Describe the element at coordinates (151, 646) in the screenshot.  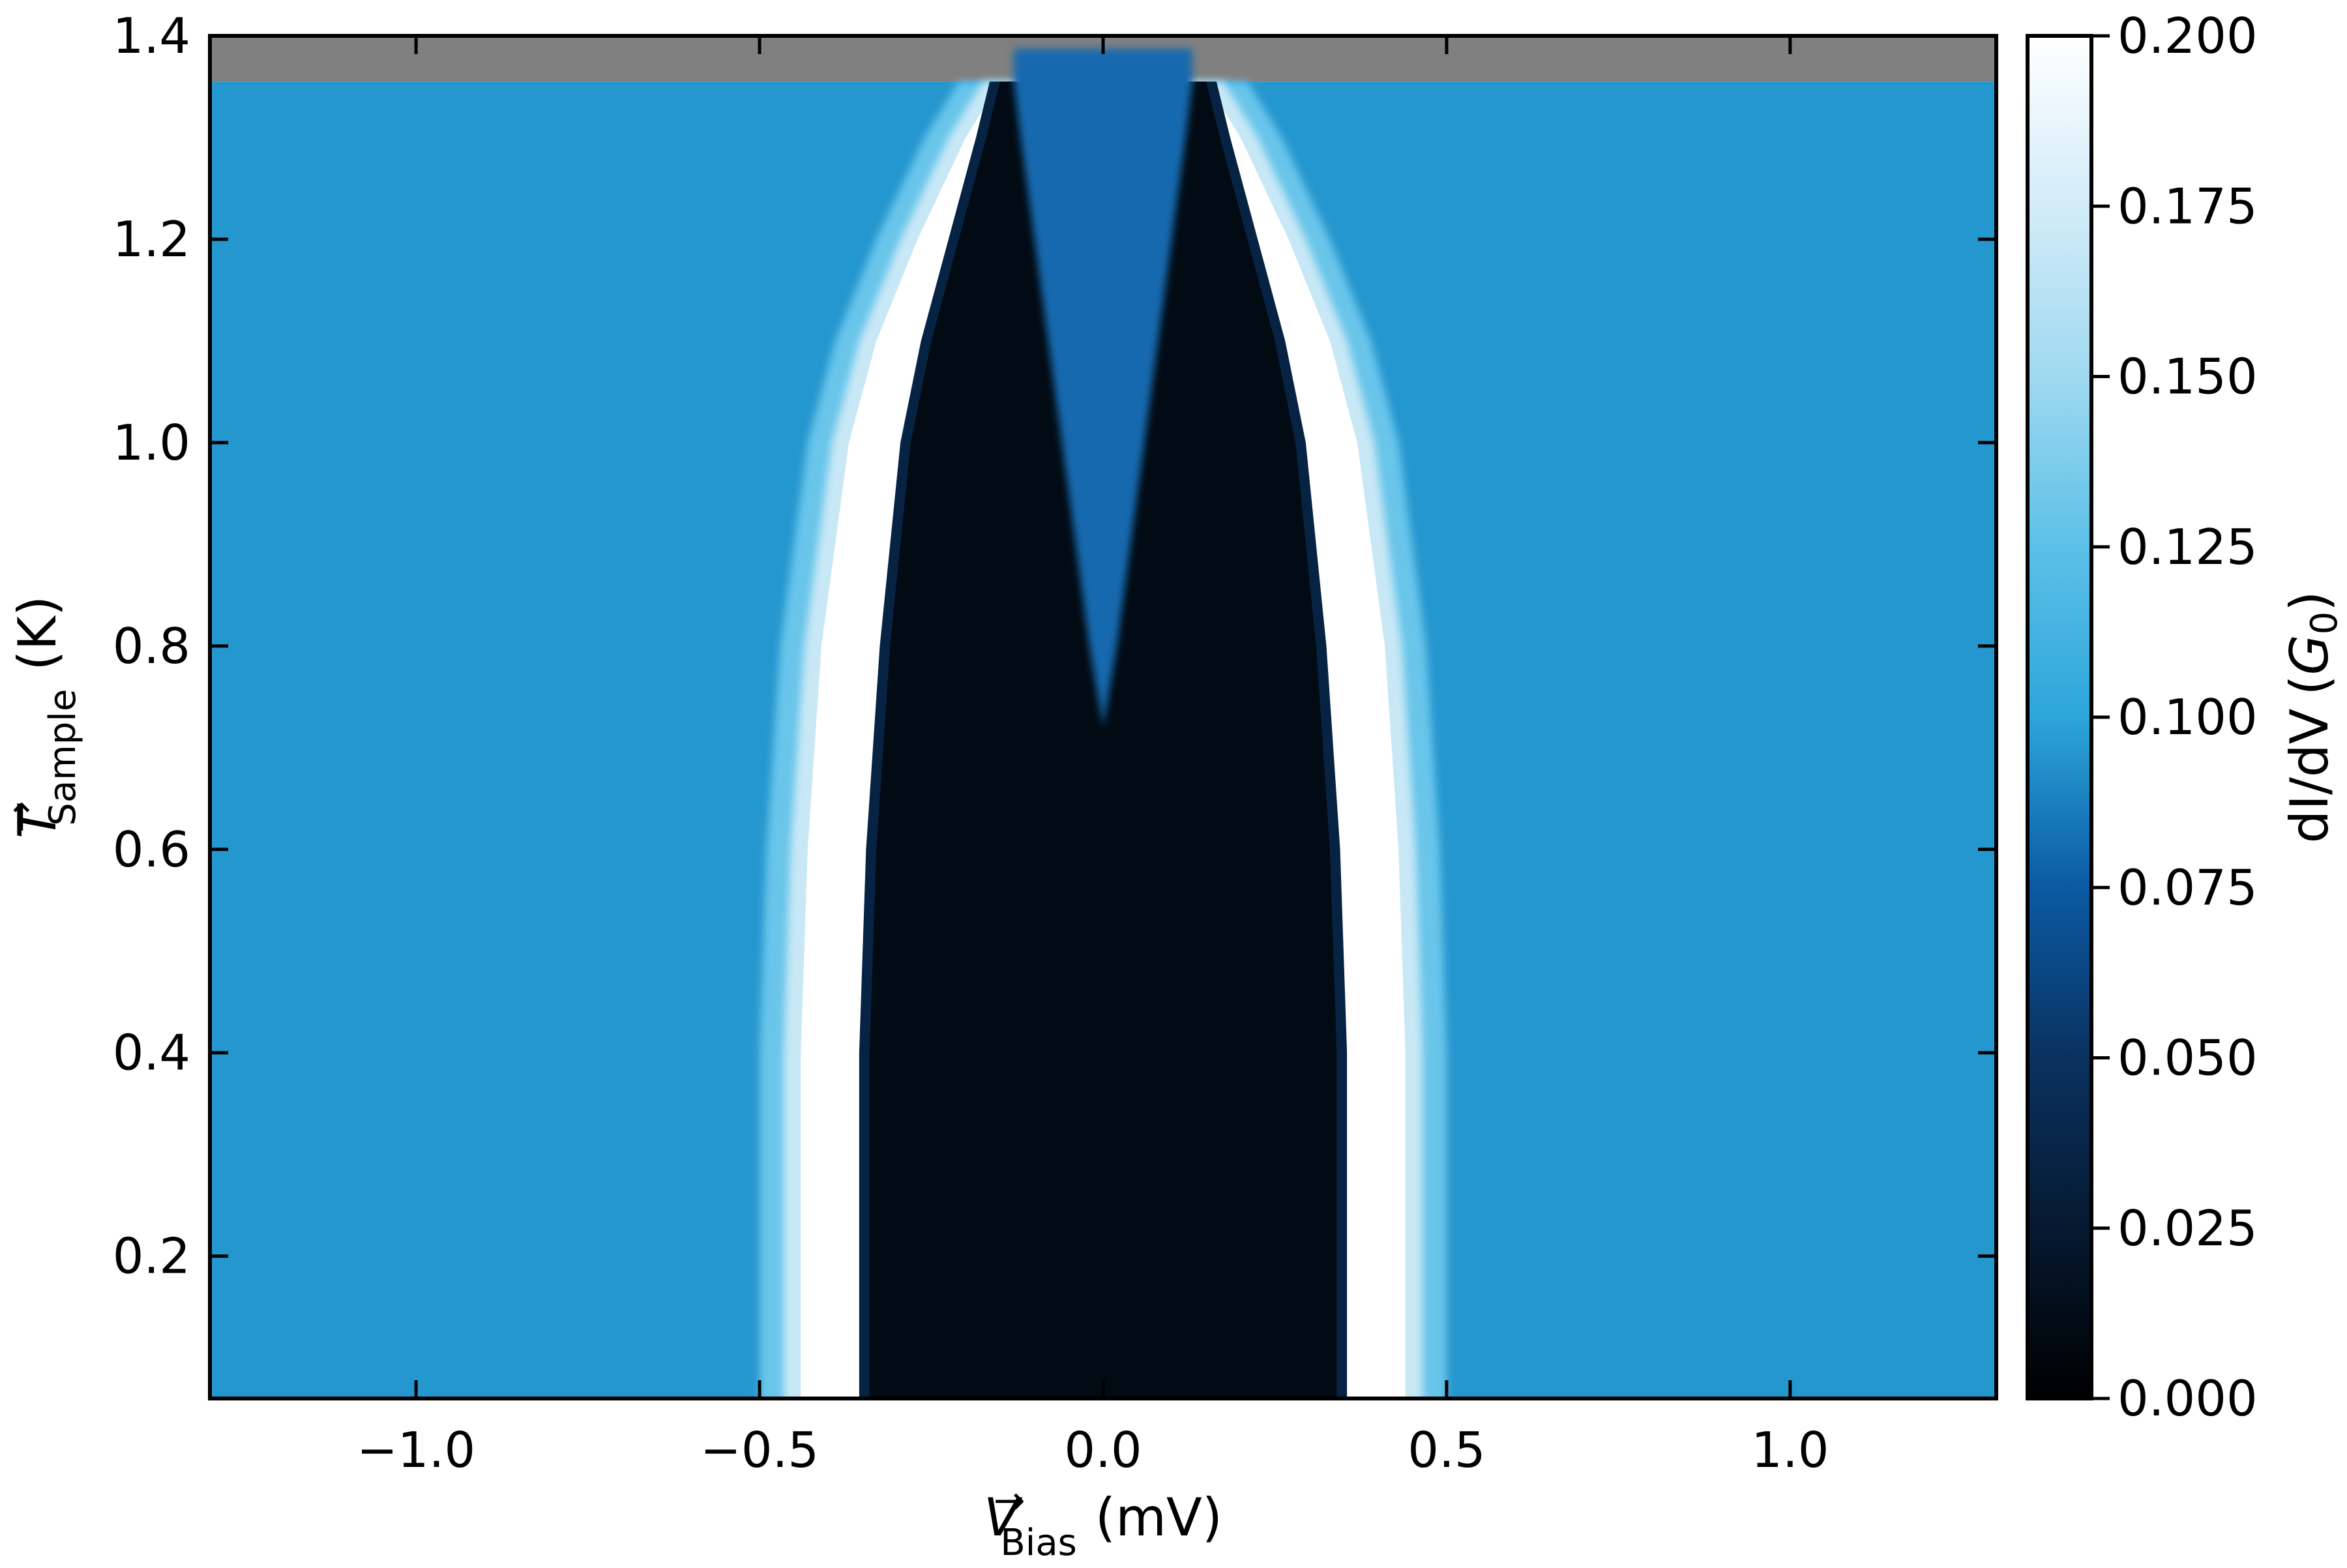
I see `y-tick-label: 0.8` at that location.